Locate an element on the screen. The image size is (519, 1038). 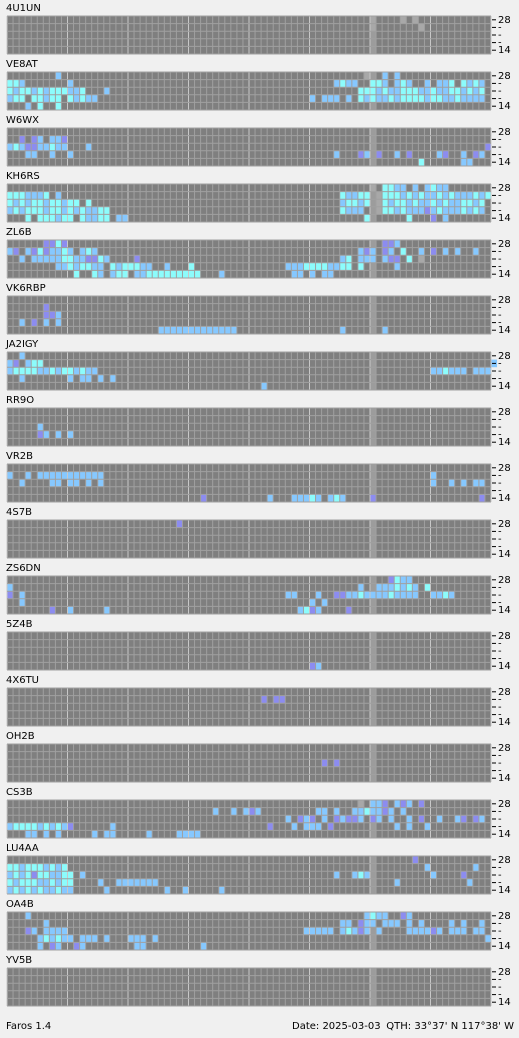
date: Date: 2025-03-03 is located at coordinates (336, 1026).